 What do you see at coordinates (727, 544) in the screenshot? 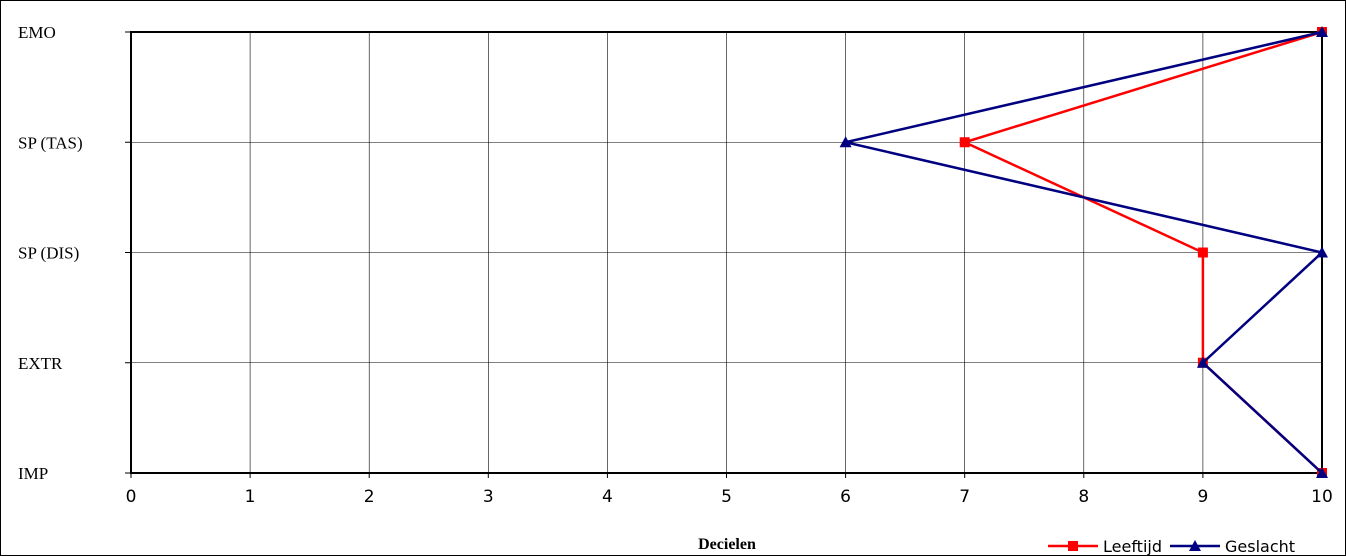
I see `x-axis-title: Decielen` at bounding box center [727, 544].